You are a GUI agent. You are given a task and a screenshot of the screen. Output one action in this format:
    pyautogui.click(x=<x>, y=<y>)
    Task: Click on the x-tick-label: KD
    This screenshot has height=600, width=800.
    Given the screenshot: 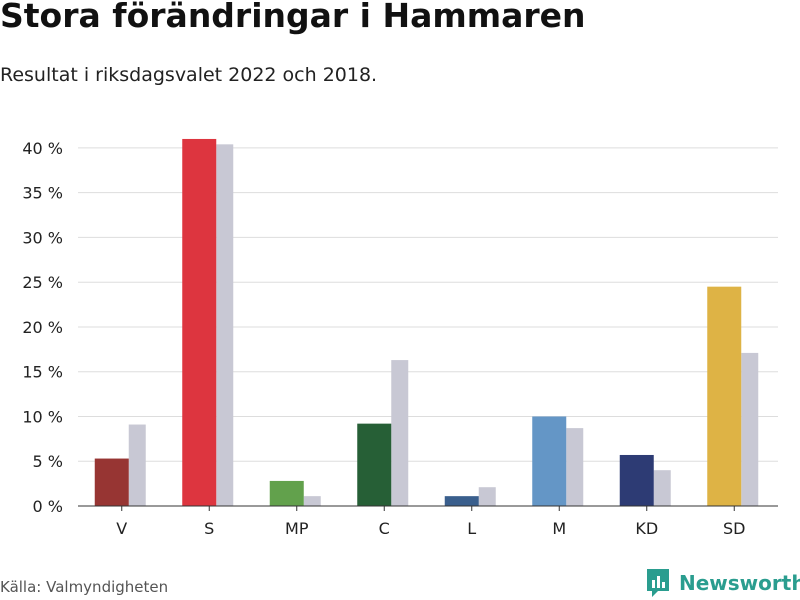 What is the action you would take?
    pyautogui.click(x=646, y=528)
    